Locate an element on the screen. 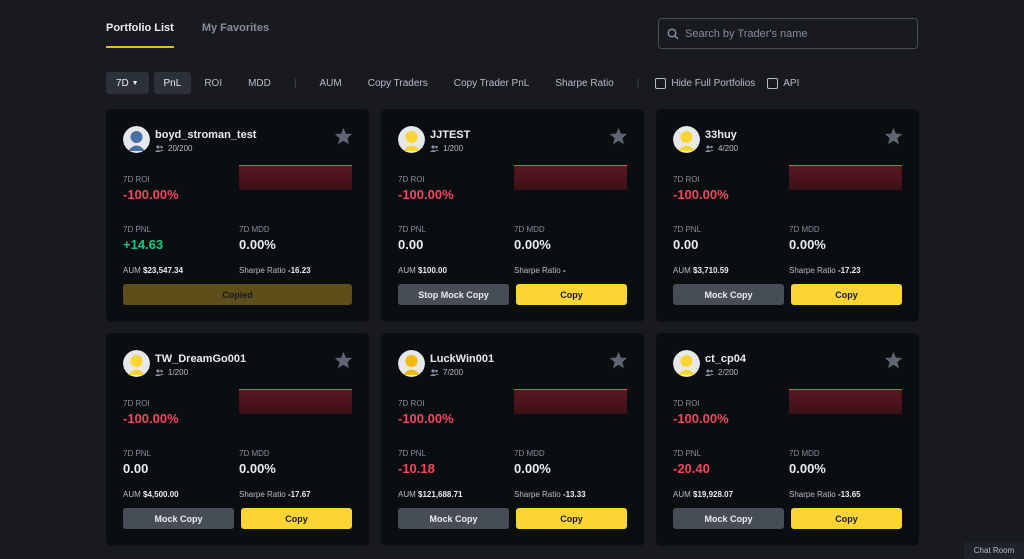 The image size is (1024, 559). chat-room-button: Chat Room is located at coordinates (994, 550).